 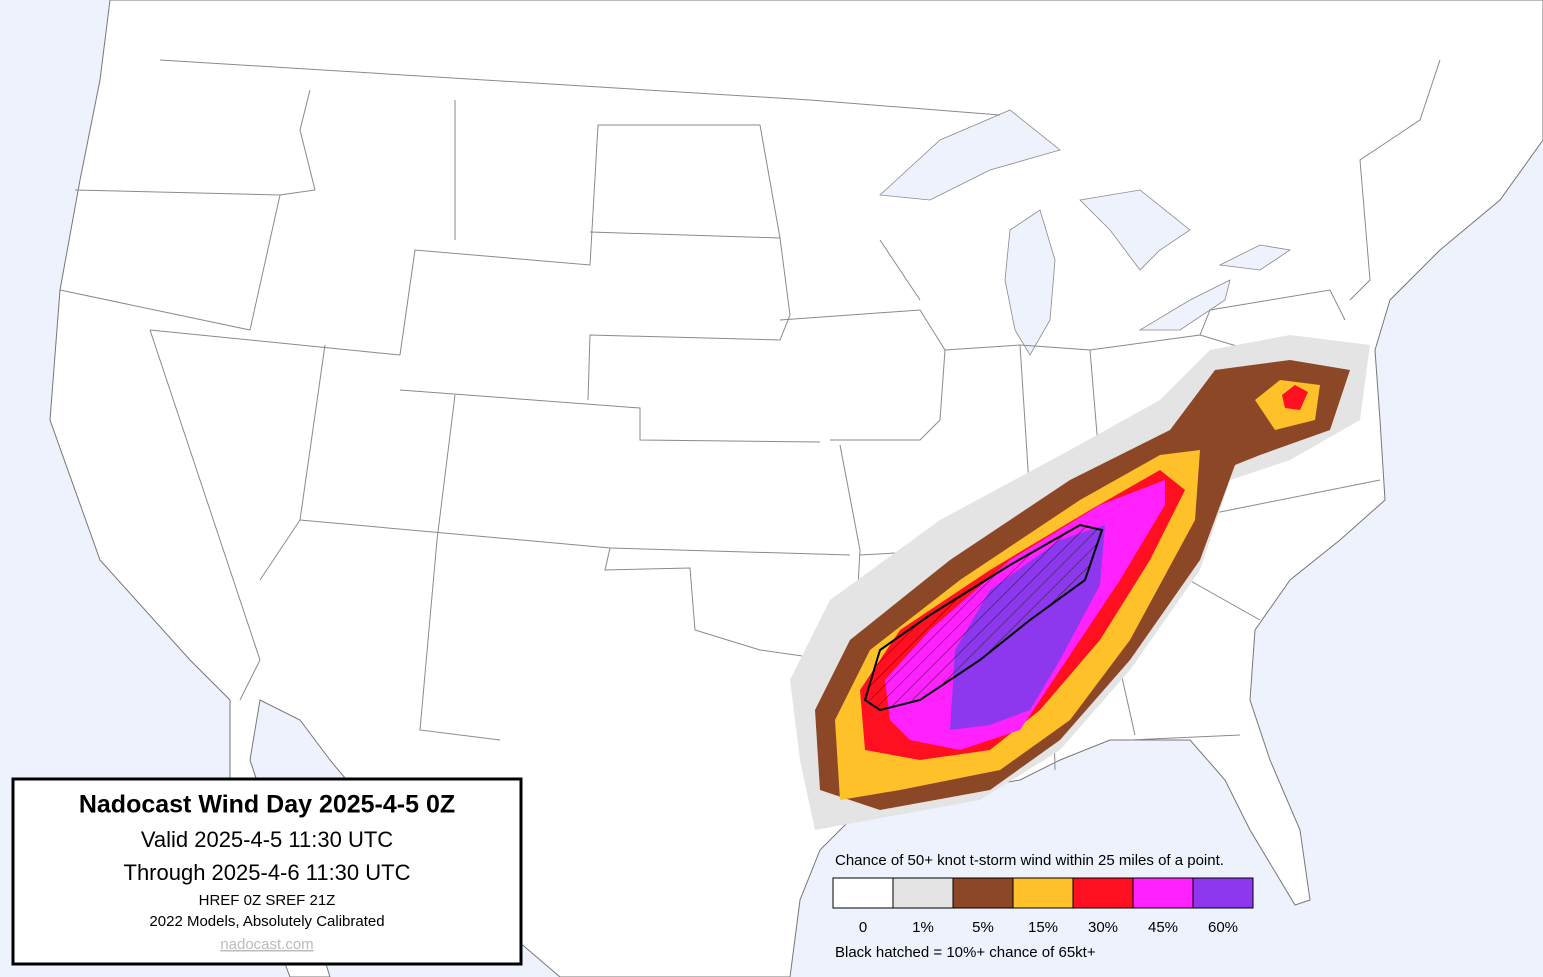 What do you see at coordinates (1223, 927) in the screenshot?
I see `legend-label: 60%` at bounding box center [1223, 927].